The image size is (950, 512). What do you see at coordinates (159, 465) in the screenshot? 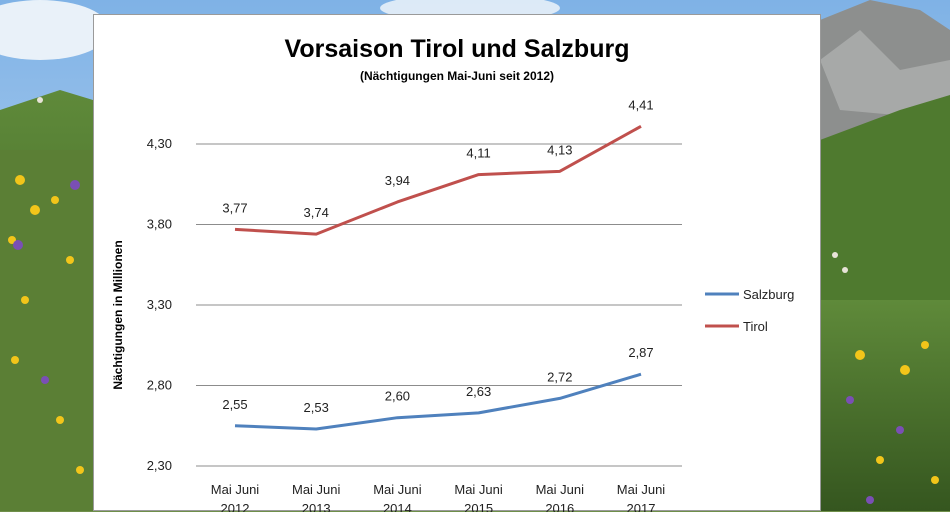
I see `y-tick-label: 2,30` at bounding box center [159, 465].